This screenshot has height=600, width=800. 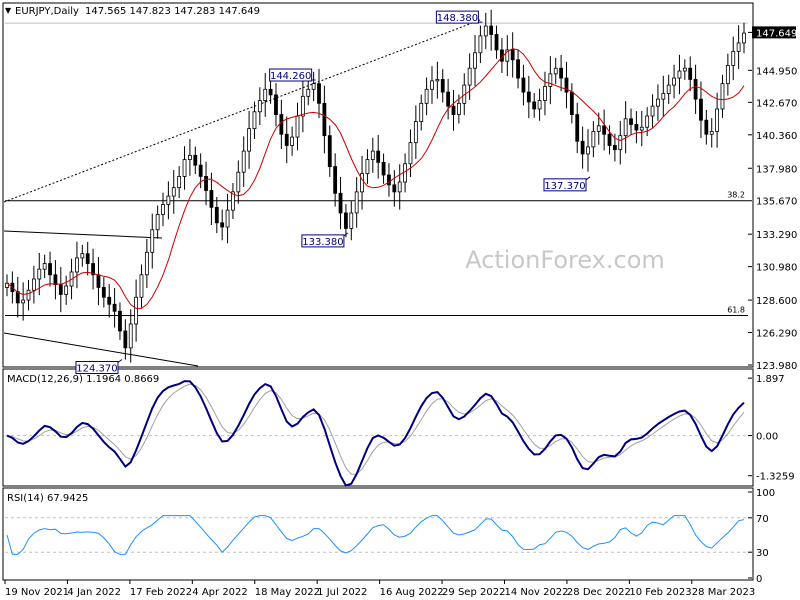 What do you see at coordinates (219, 592) in the screenshot?
I see `x-tick-label: 4 Apr 2022` at bounding box center [219, 592].